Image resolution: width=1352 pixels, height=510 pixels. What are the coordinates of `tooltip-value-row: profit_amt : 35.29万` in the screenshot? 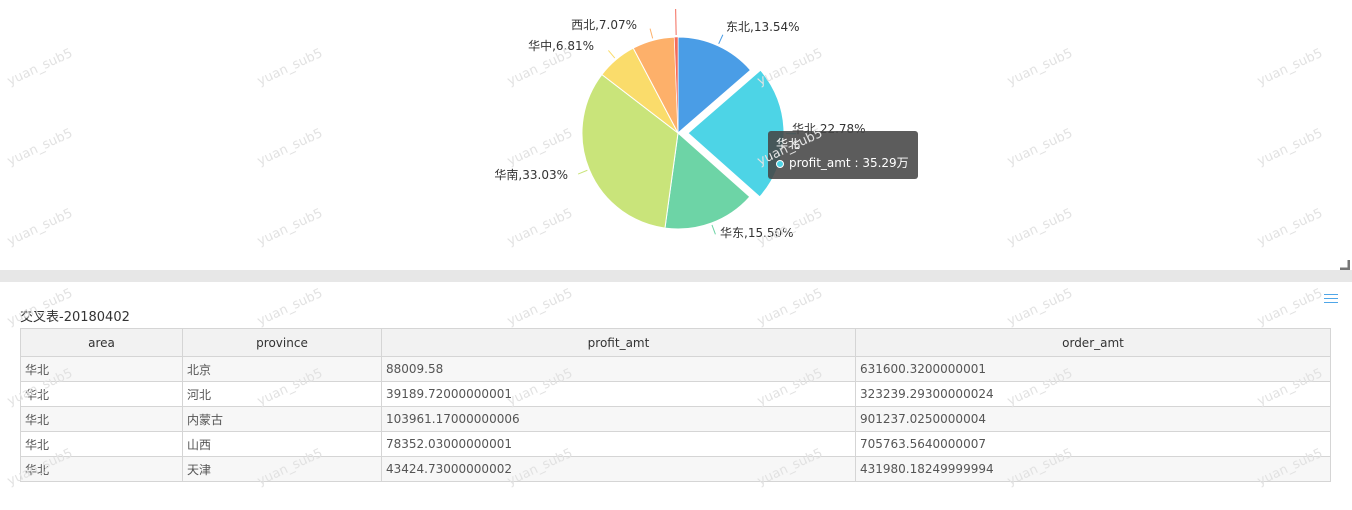 It's located at (843, 163).